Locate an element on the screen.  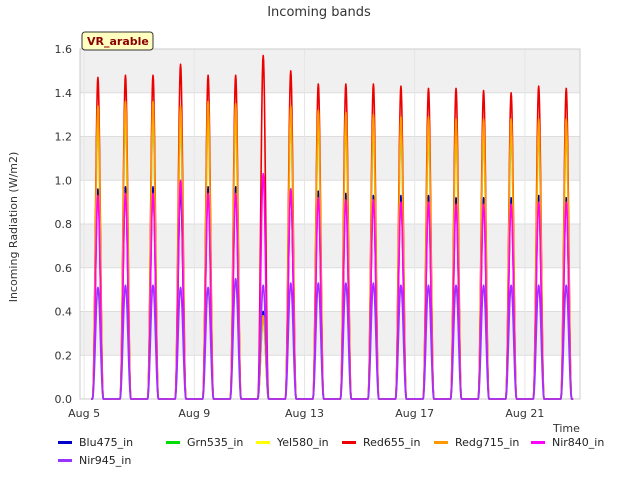
legend-label: Red655_in is located at coordinates (392, 442).